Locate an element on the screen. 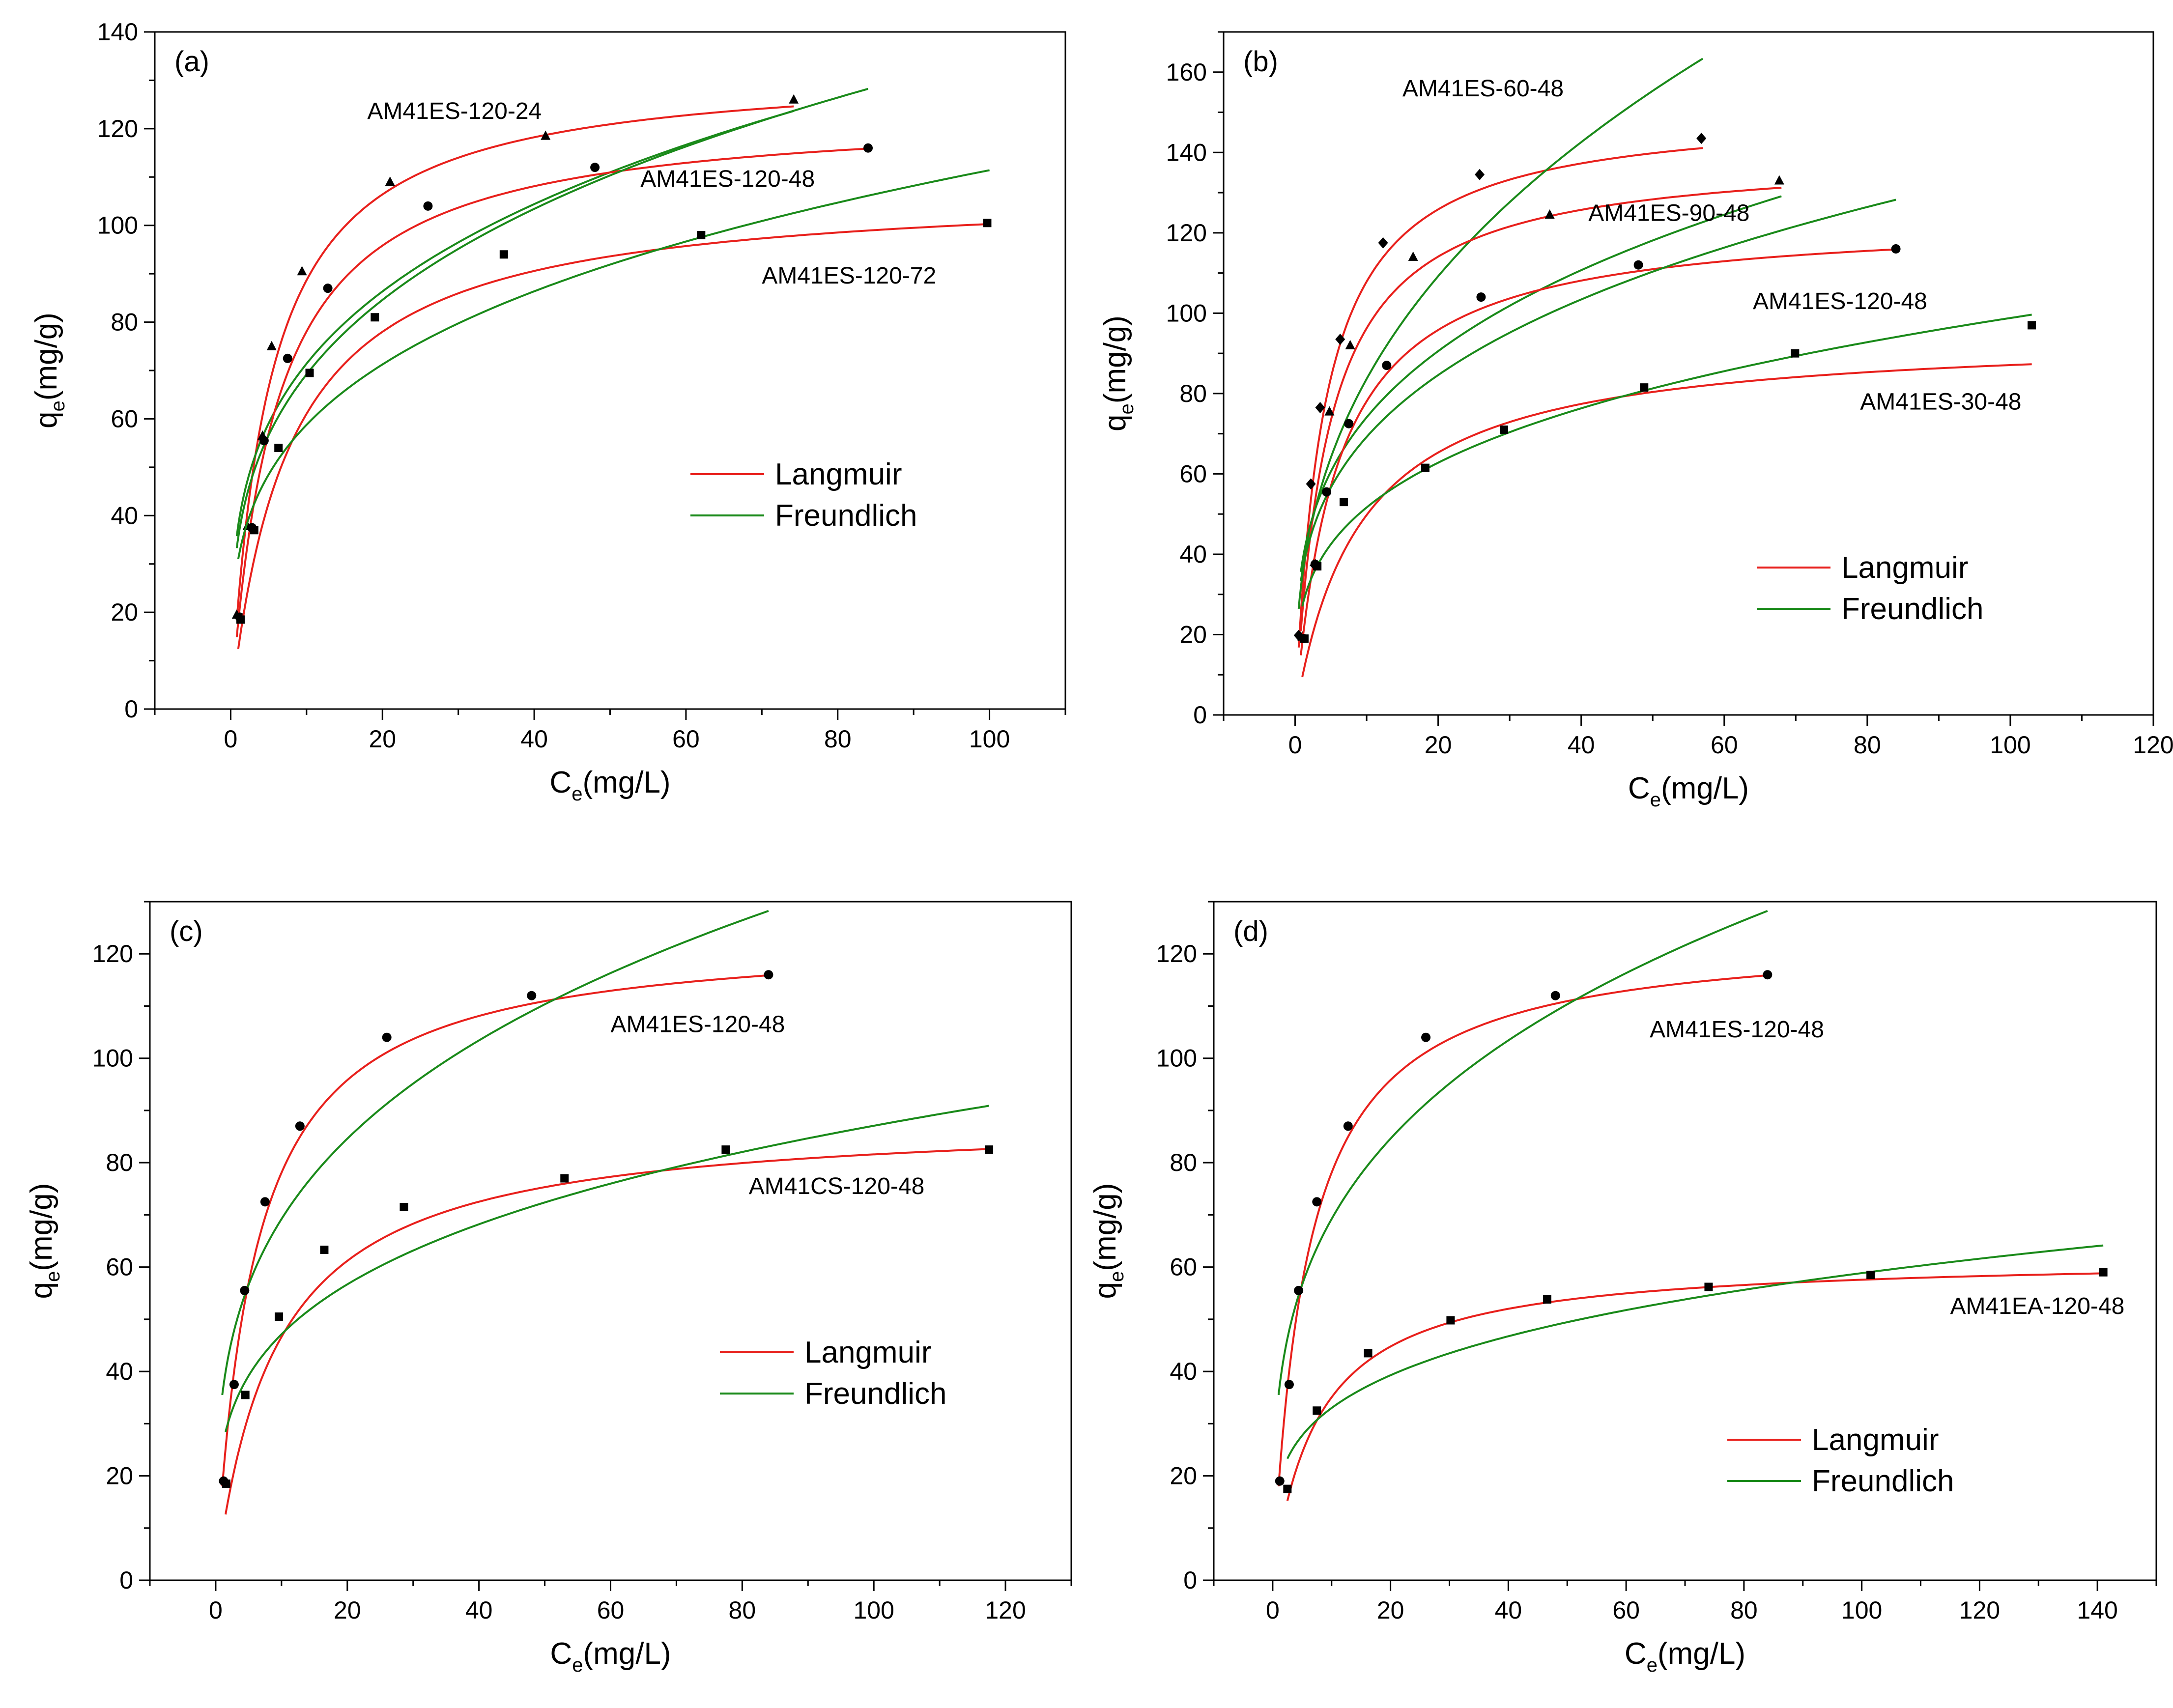 The width and height of the screenshot is (2173, 1708). x-tick-label: 60 is located at coordinates (611, 1610).